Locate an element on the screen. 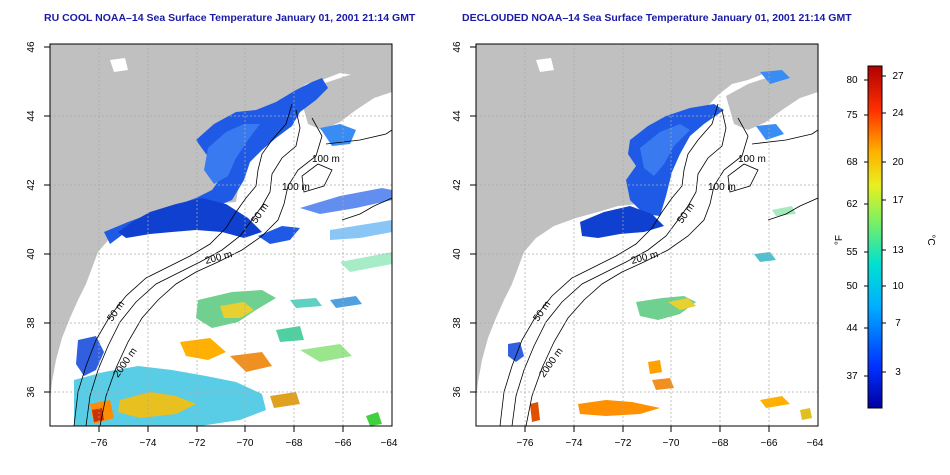  right-lat-tick-label: 40 is located at coordinates (457, 254).